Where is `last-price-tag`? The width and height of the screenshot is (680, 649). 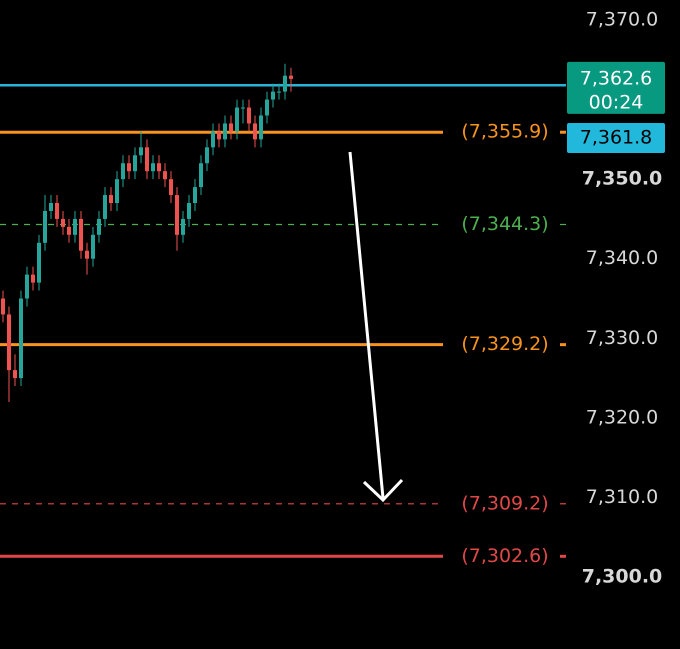
last-price-tag is located at coordinates (616, 87).